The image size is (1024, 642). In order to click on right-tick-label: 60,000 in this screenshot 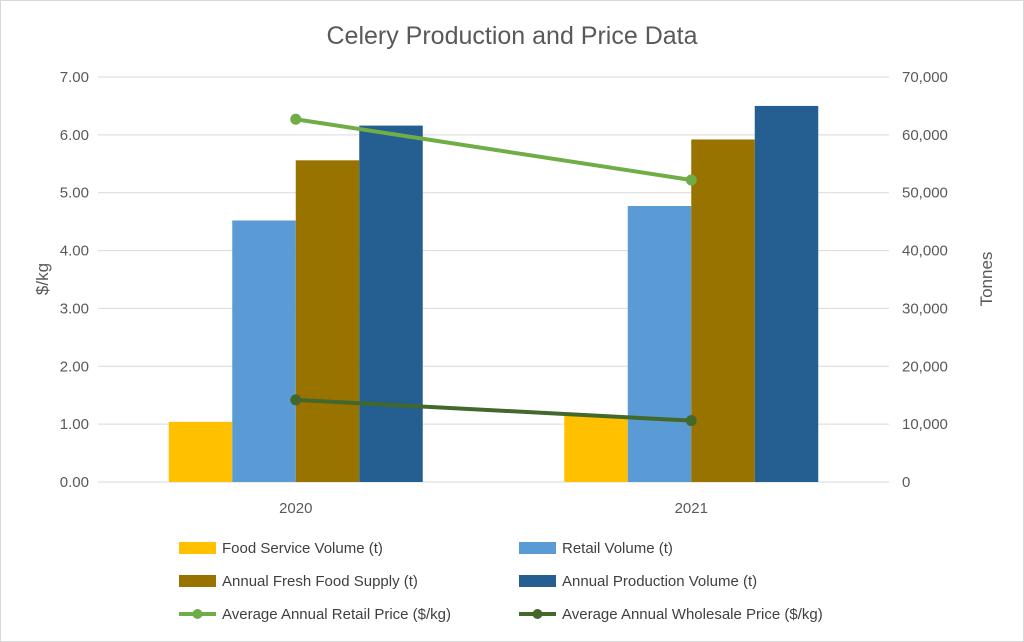, I will do `click(925, 135)`.